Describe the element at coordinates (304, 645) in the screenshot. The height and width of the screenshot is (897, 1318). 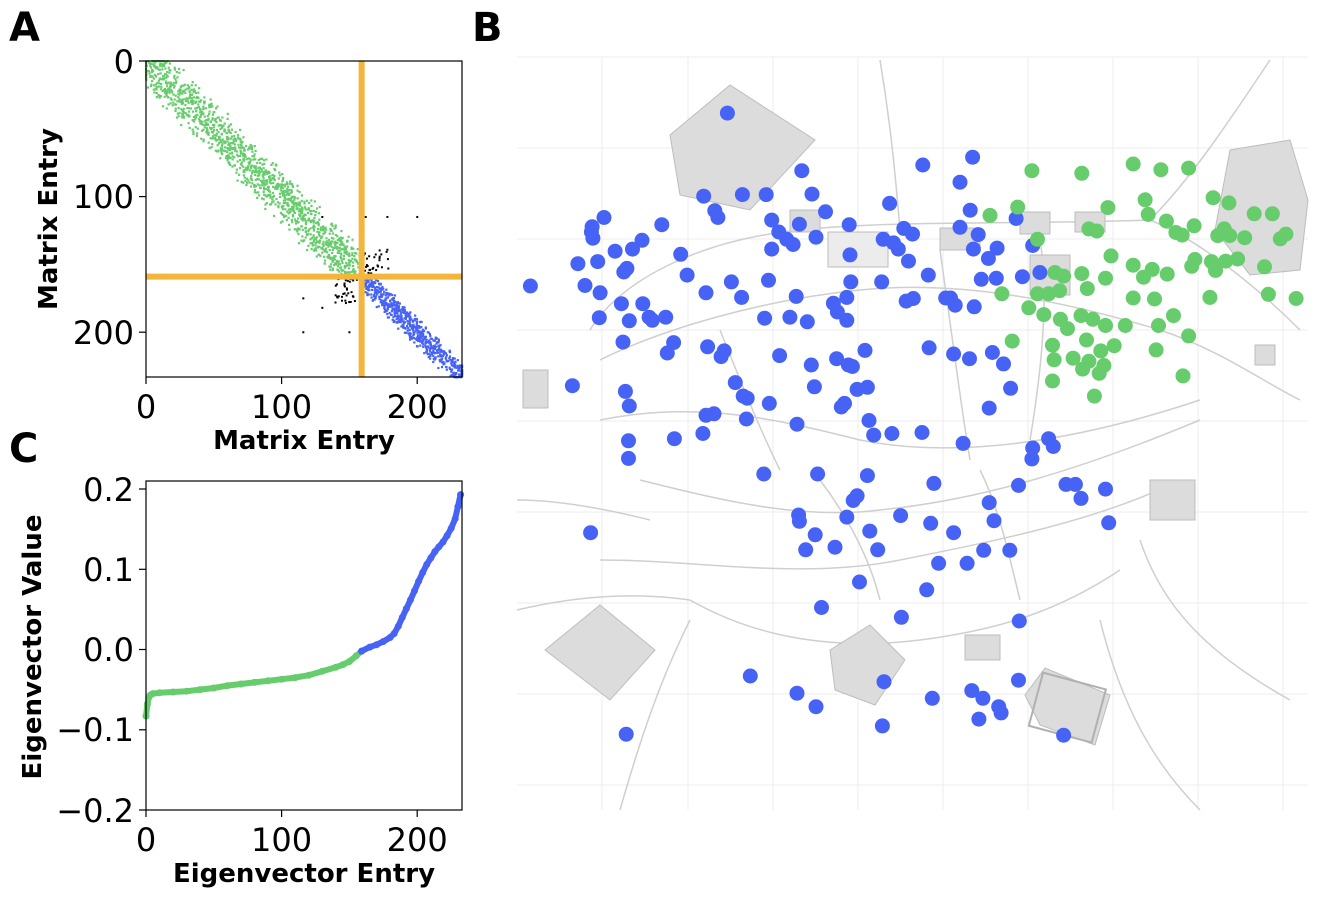
I see `panel-c-frame` at that location.